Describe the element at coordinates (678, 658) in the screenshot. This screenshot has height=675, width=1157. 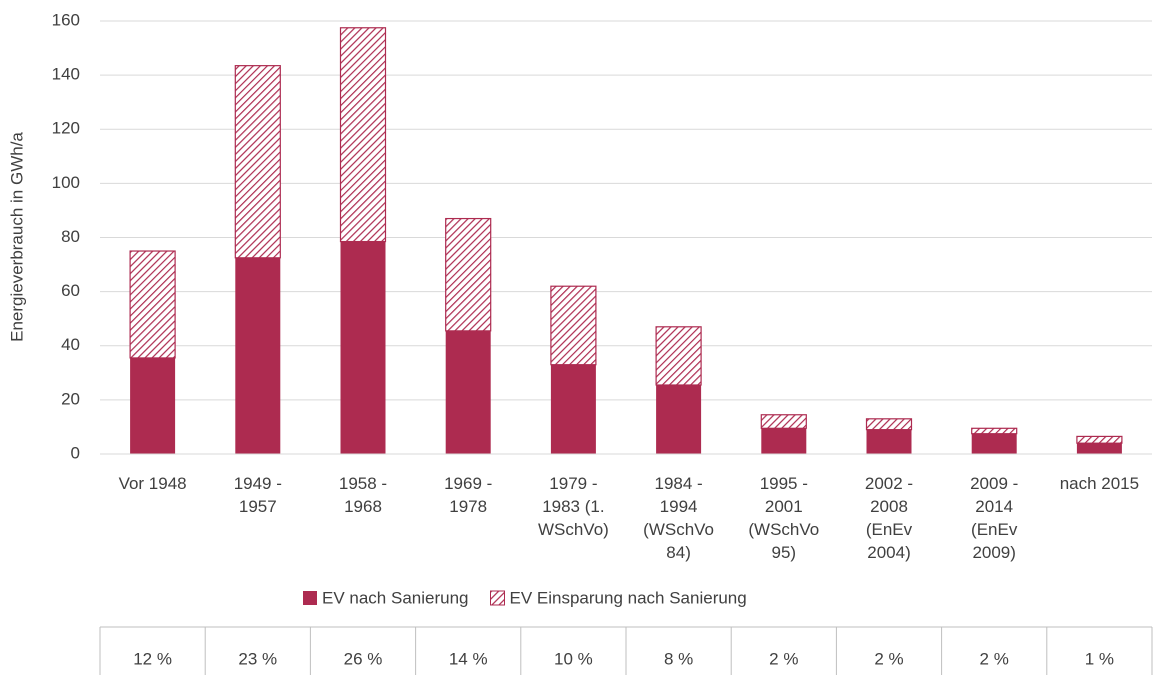
I see `table-cell: 8 %` at that location.